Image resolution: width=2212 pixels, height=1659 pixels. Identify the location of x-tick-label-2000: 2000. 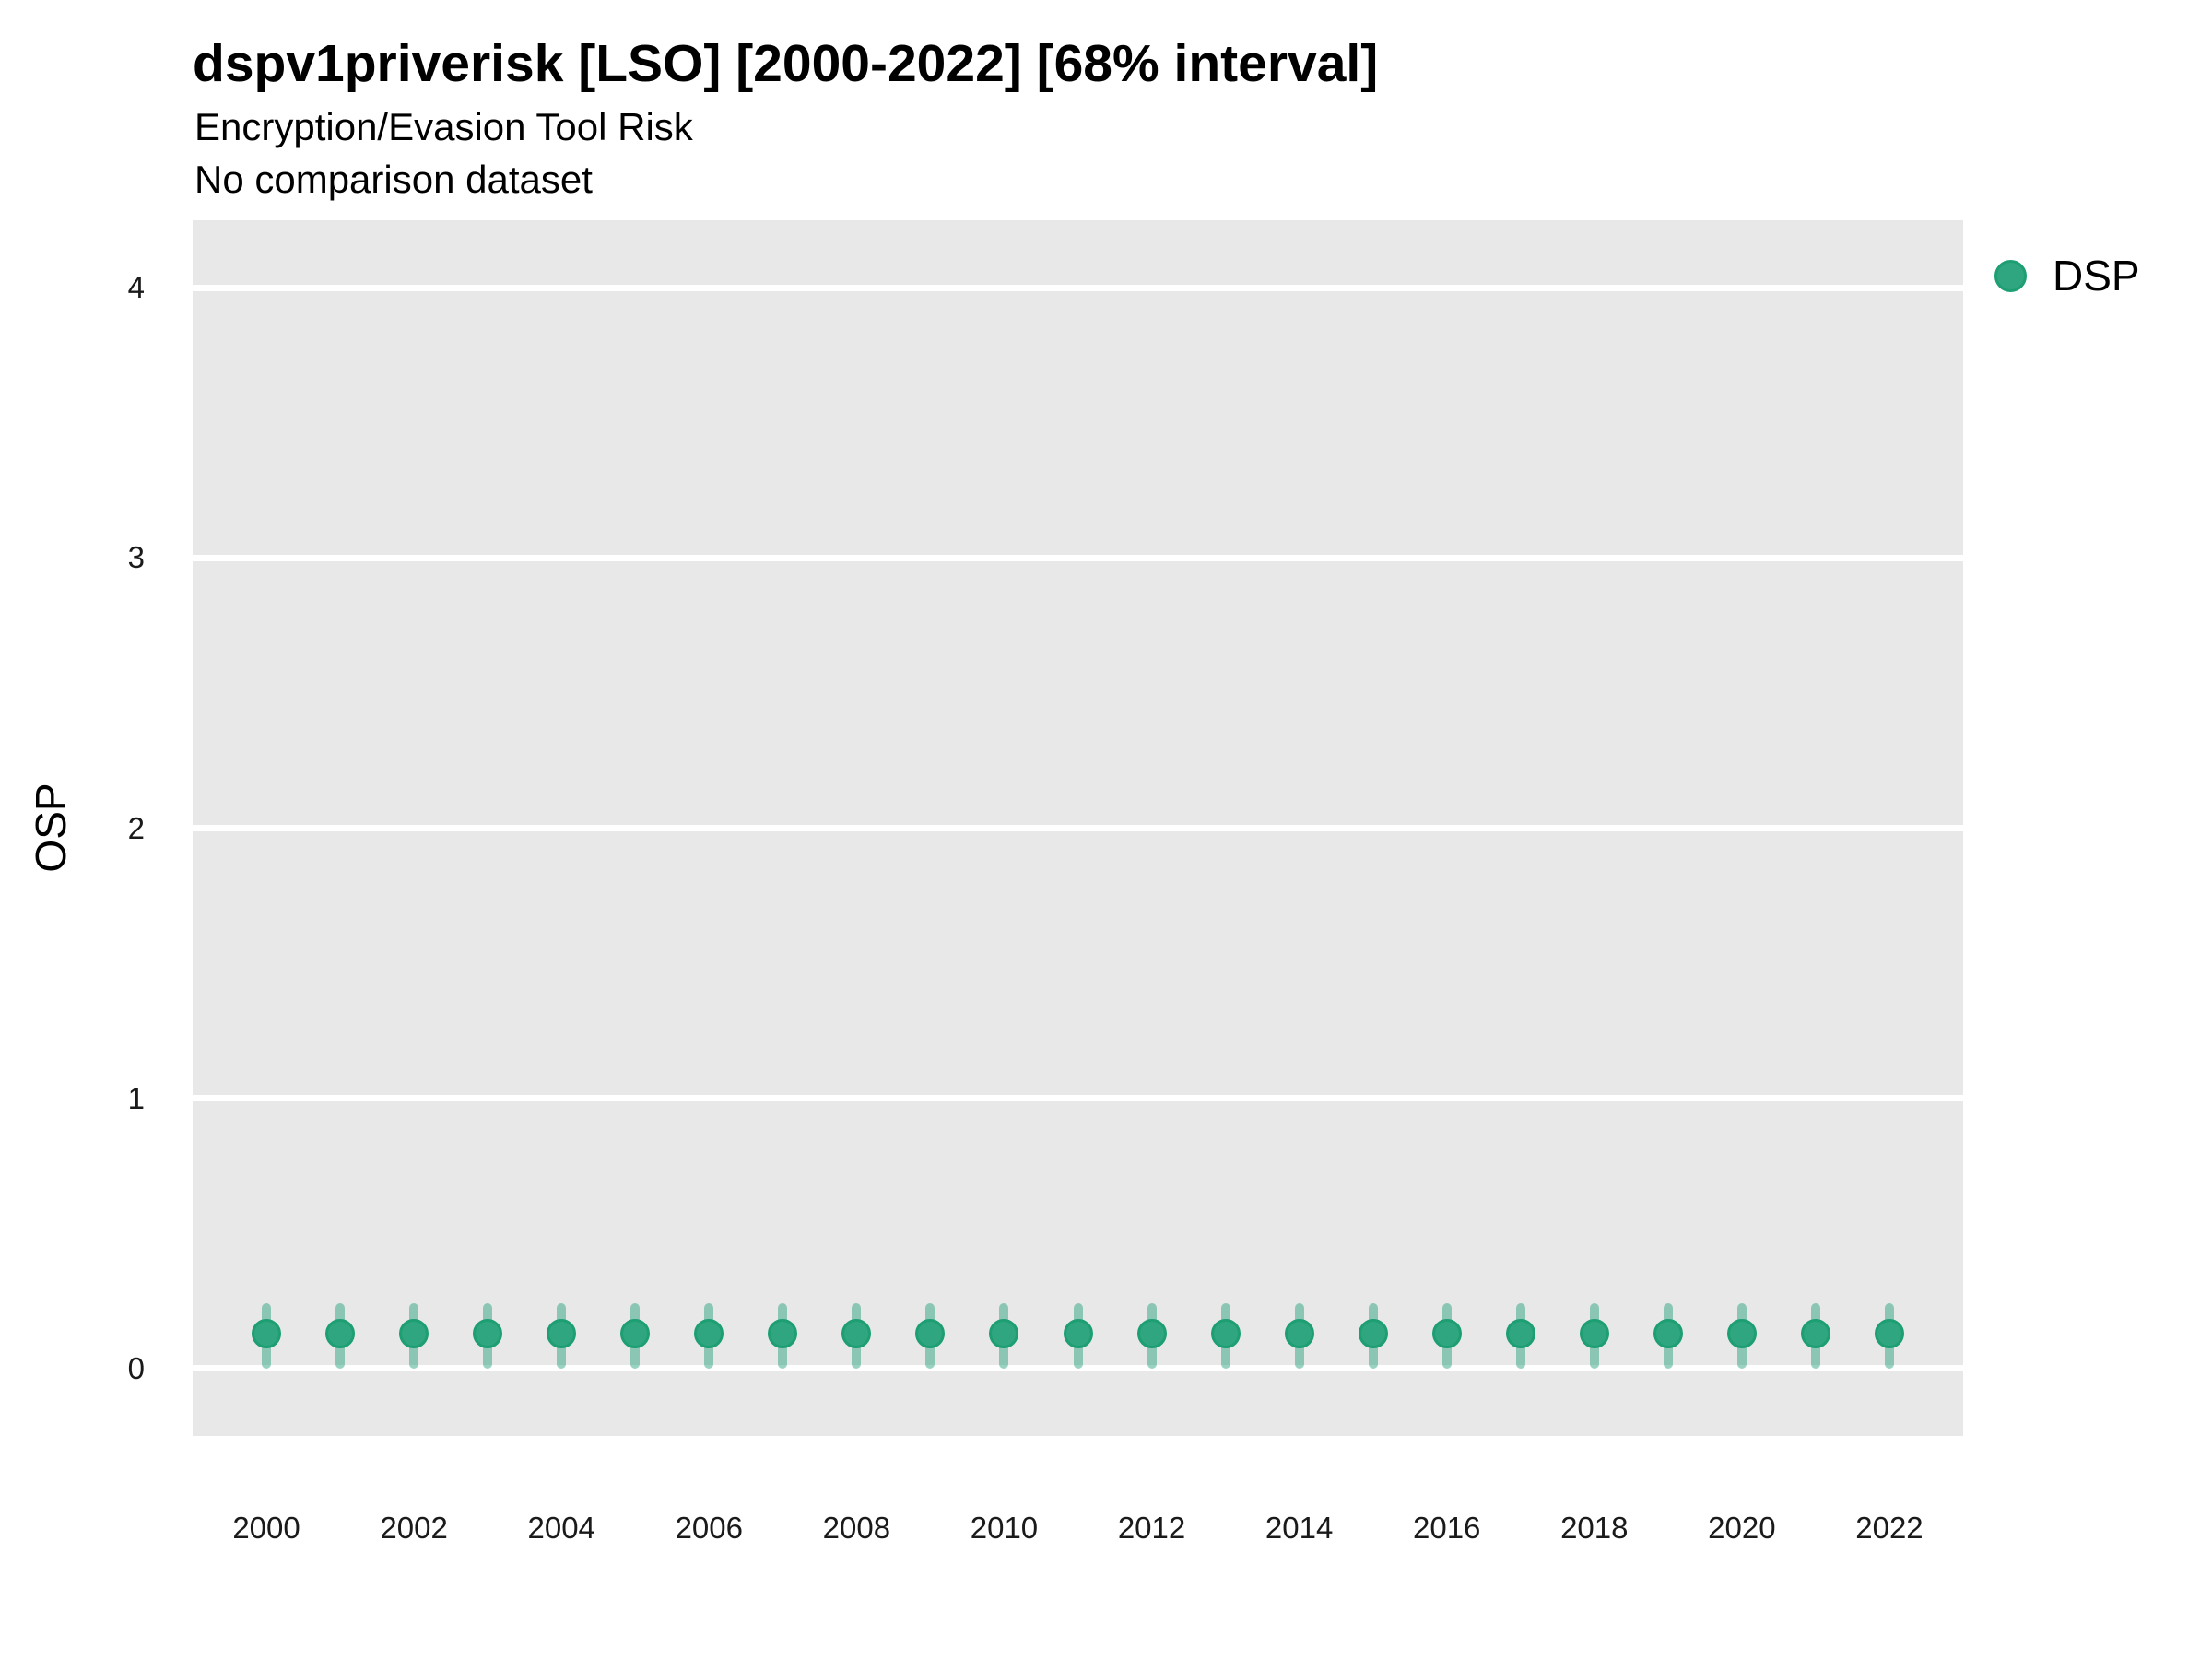
(266, 1528).